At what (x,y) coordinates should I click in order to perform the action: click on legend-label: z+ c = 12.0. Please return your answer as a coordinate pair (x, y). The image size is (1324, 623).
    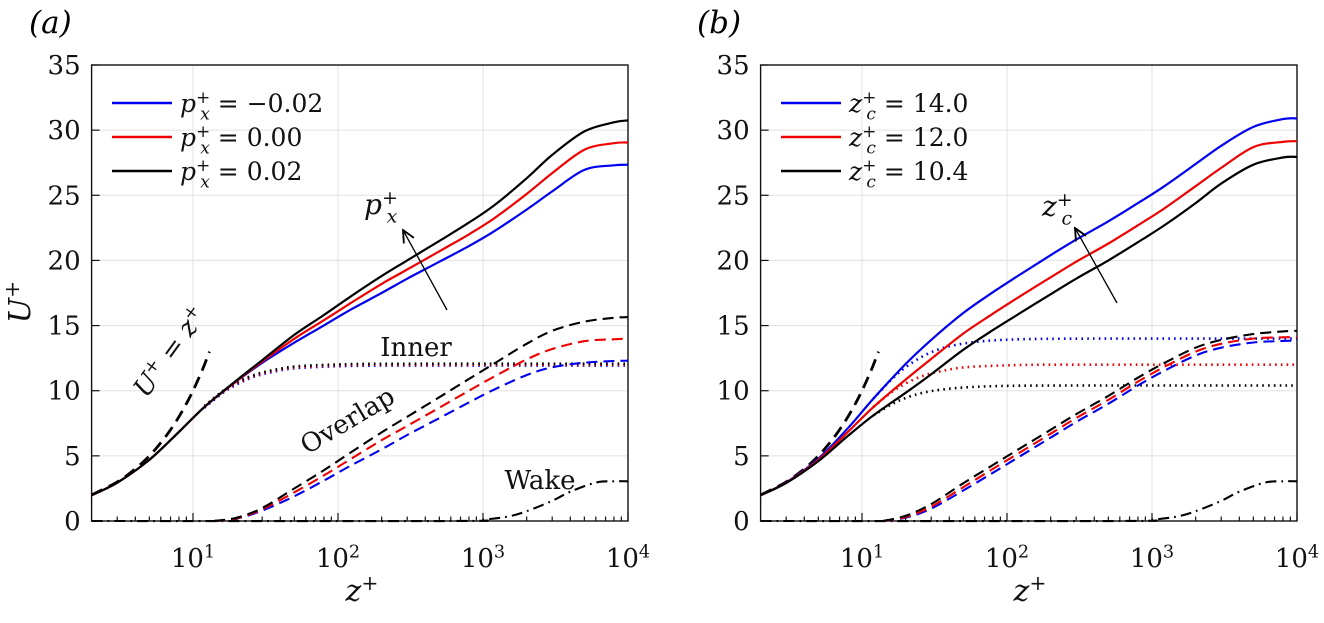
    Looking at the image, I should click on (908, 140).